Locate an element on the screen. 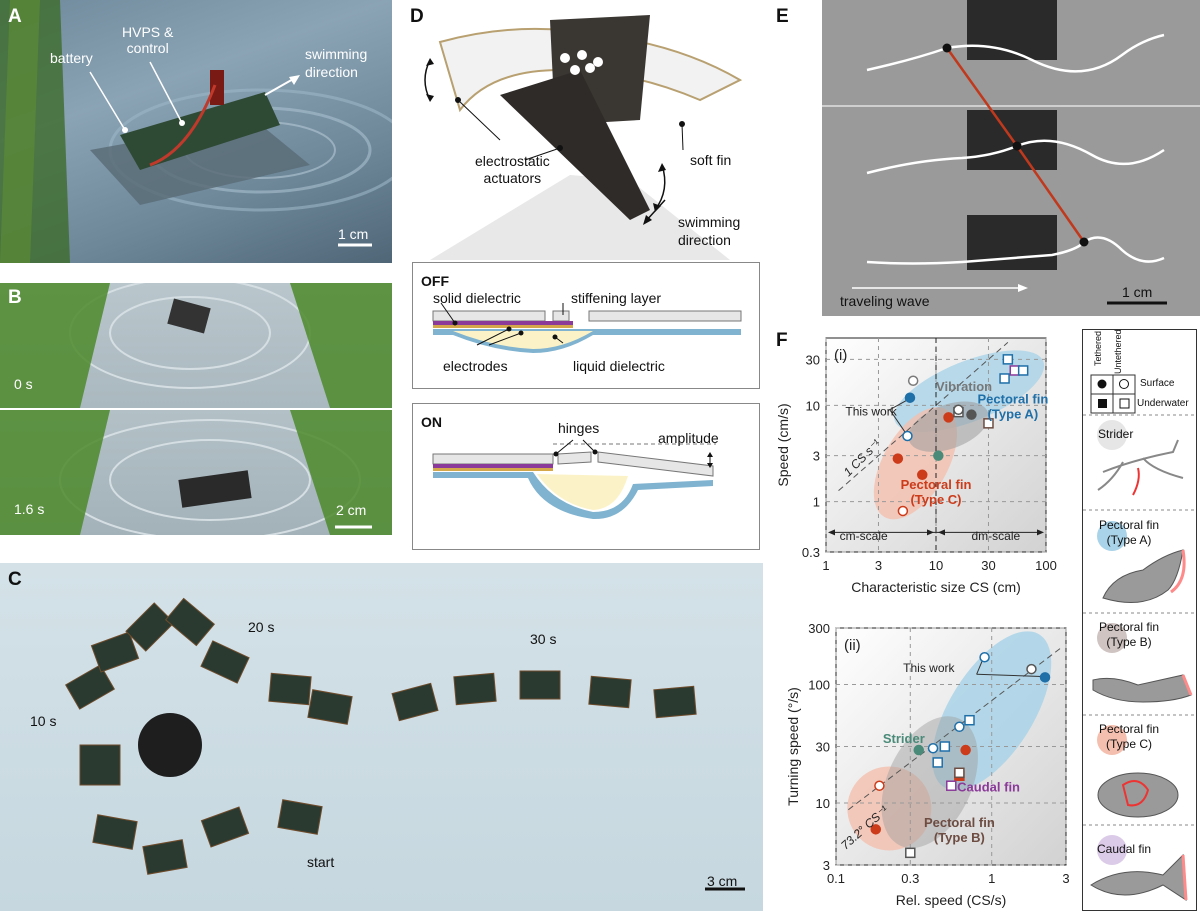  x-tick-label: 100 is located at coordinates (1046, 565).